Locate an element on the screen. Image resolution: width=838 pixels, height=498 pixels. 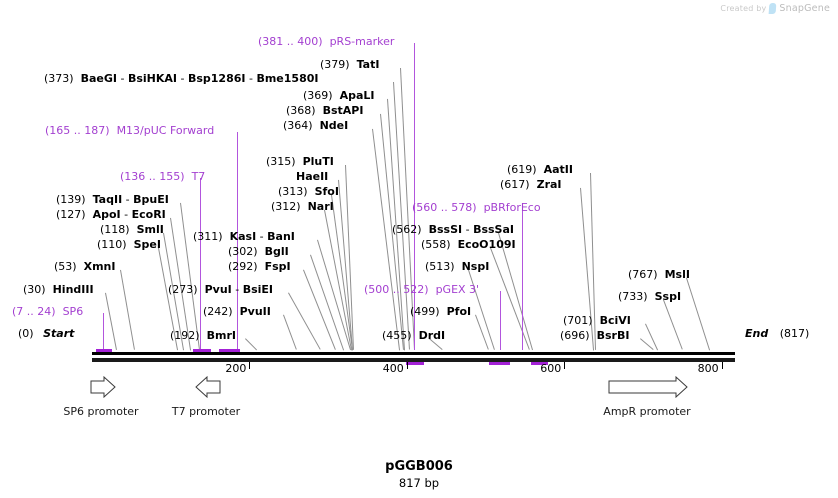
feature-range: (560 .. 578) is located at coordinates (444, 207).